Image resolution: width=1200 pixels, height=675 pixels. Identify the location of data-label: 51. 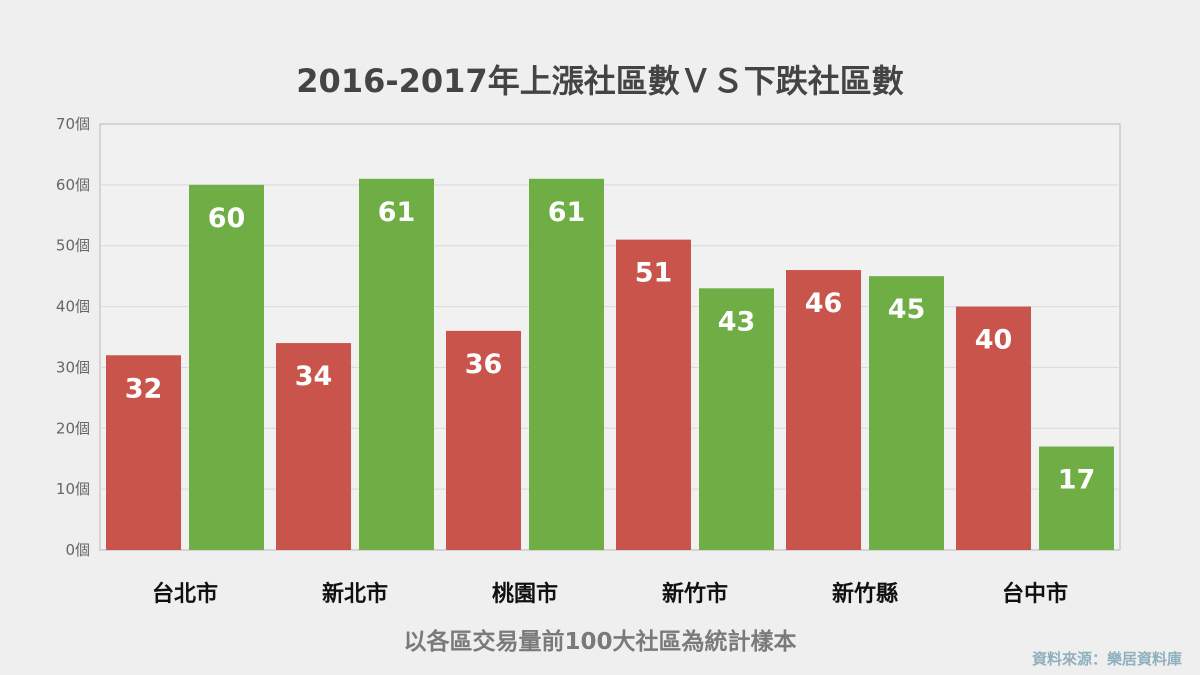
(654, 273).